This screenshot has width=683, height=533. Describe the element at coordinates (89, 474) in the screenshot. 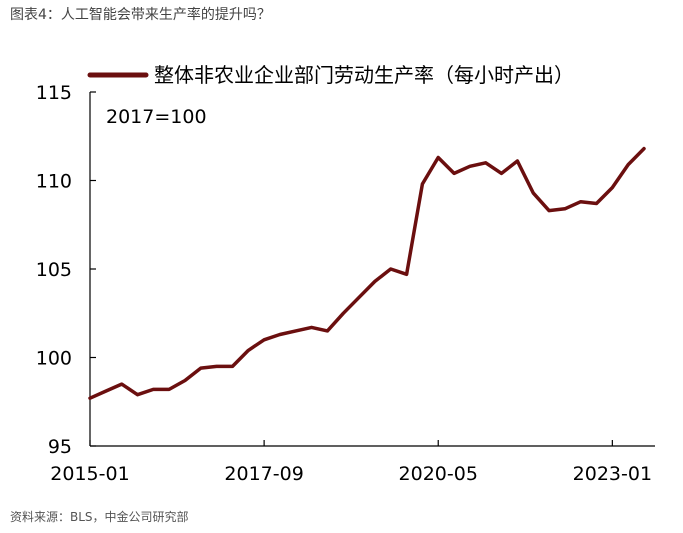

I see `x-tick-label: 2015-01` at that location.